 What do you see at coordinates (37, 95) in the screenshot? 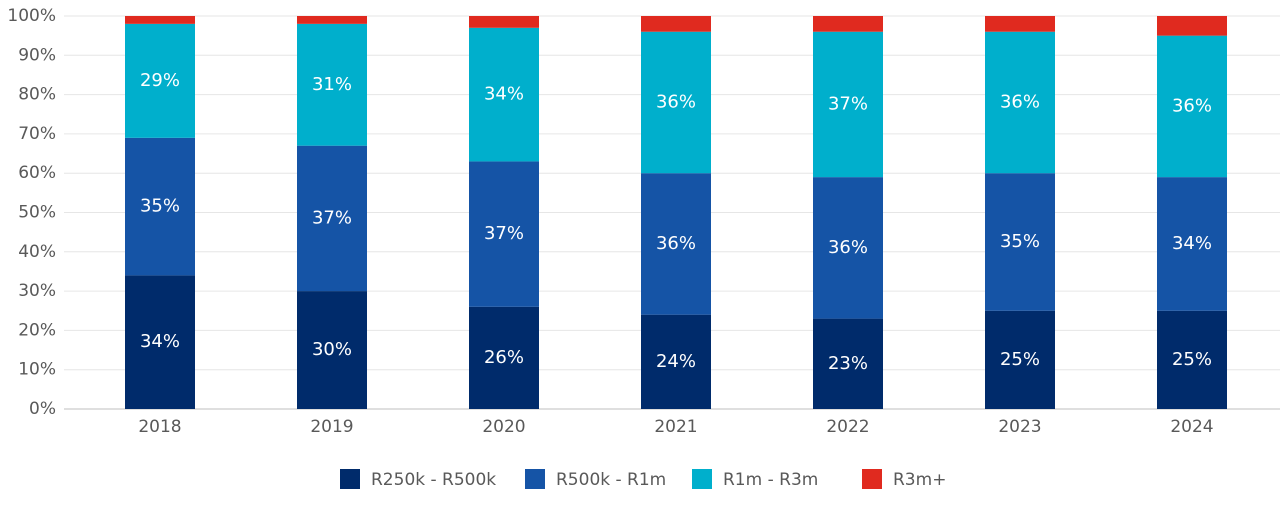
I see `y-tick-label: 80%` at bounding box center [37, 95].